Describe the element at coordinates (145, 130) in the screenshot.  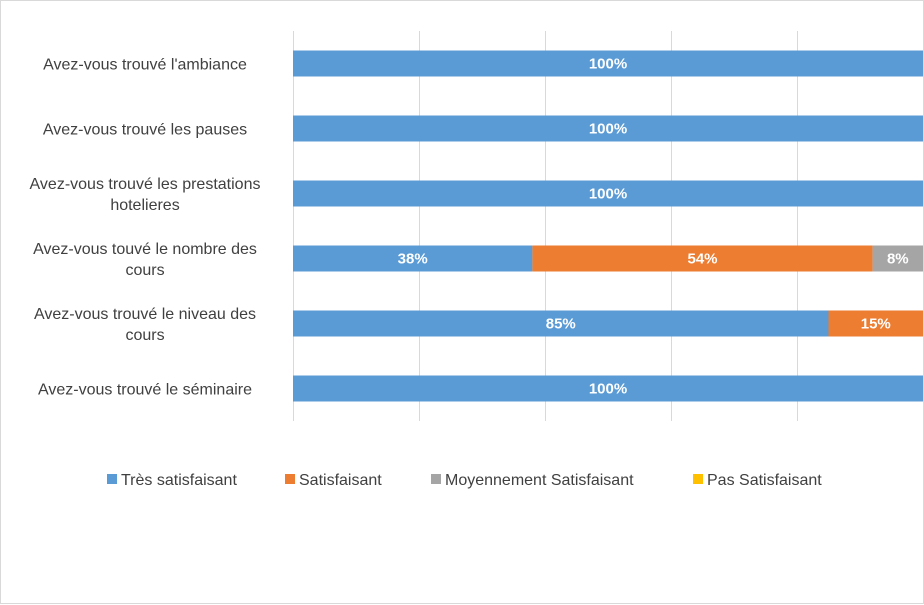
I see `category-label-1: Avez-vous trouvé les pauses` at that location.